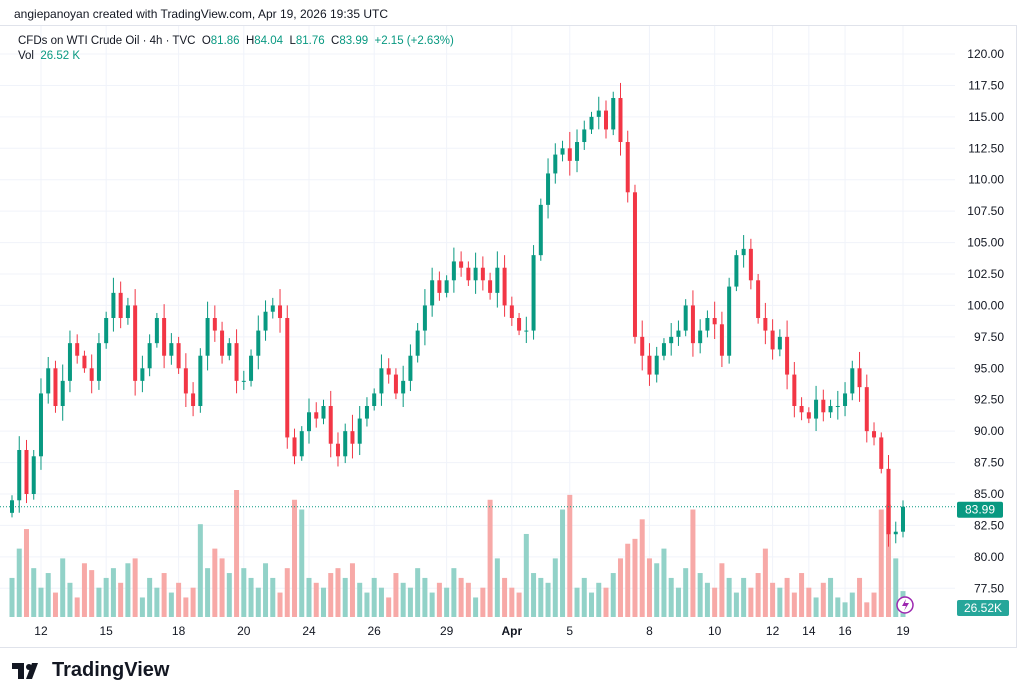  What do you see at coordinates (90, 670) in the screenshot?
I see `tradingview-logo: TradingView` at bounding box center [90, 670].